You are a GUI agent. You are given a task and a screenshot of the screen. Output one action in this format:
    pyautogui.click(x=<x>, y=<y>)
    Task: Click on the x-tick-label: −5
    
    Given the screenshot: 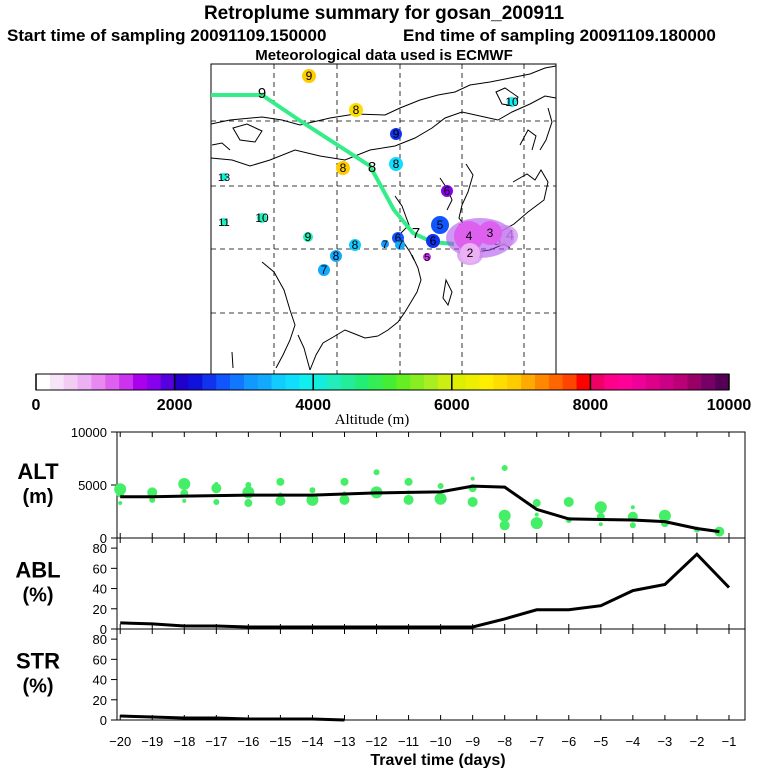 What is the action you would take?
    pyautogui.click(x=600, y=741)
    